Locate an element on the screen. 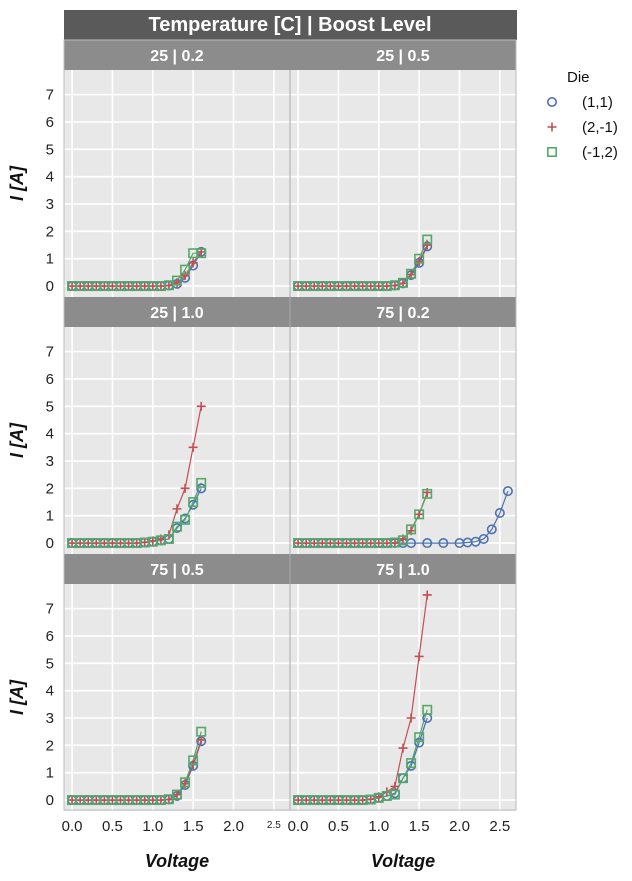  facet-strip-label: 75 | 0.5 is located at coordinates (177, 570).